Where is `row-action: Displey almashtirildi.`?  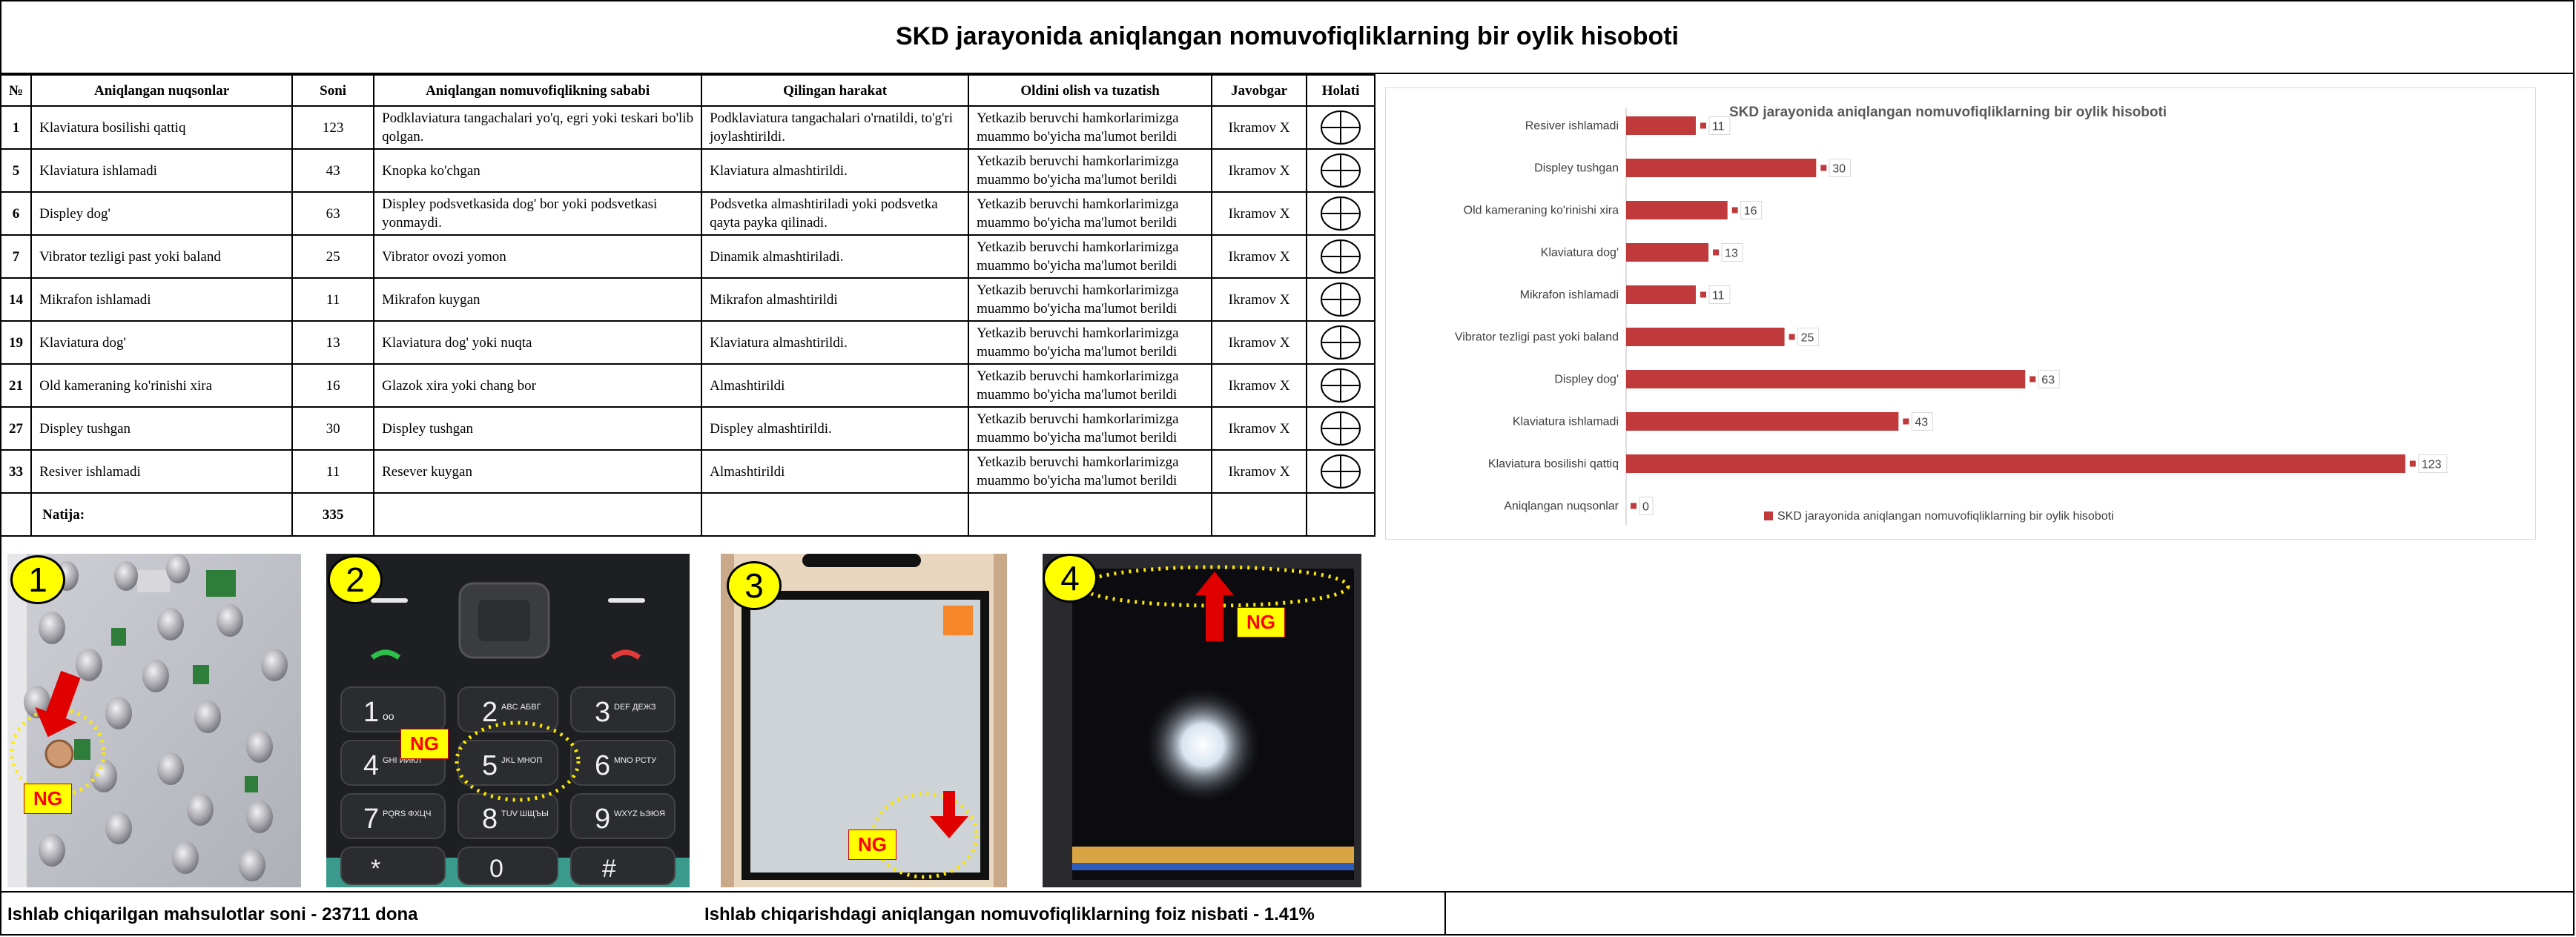
row-action: Displey almashtirildi. is located at coordinates (835, 428).